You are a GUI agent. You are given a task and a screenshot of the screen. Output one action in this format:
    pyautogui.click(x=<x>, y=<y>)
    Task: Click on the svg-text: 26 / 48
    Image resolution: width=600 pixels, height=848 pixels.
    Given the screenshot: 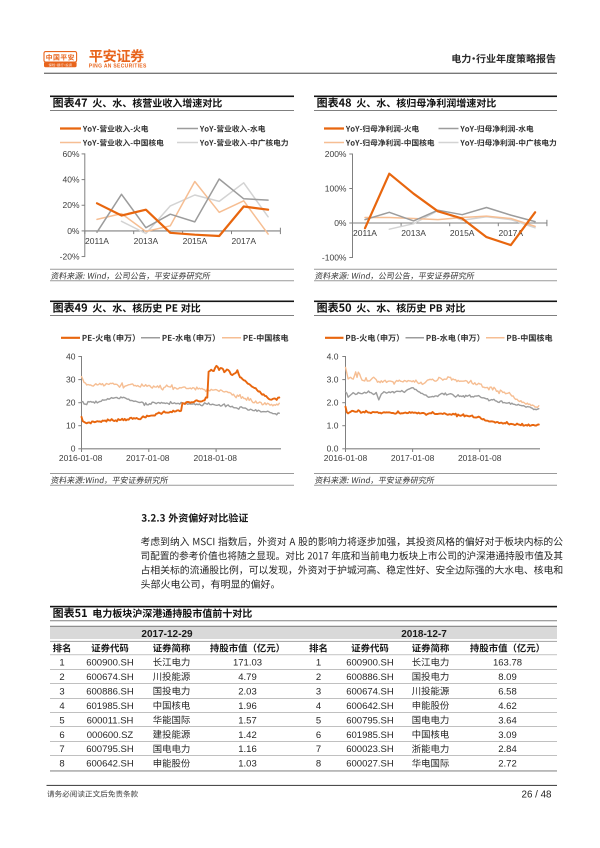 What is the action you would take?
    pyautogui.click(x=537, y=795)
    